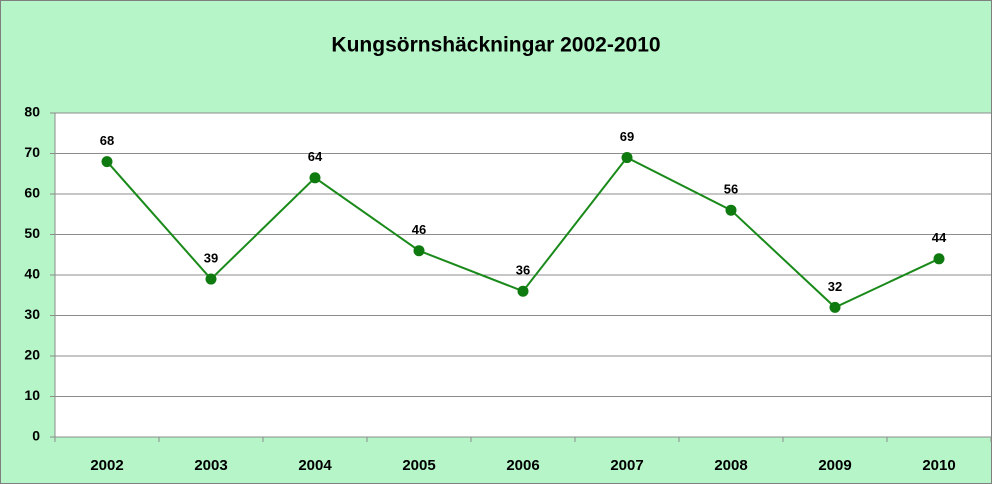 The width and height of the screenshot is (992, 484). What do you see at coordinates (32, 233) in the screenshot?
I see `y-tick-label: 50` at bounding box center [32, 233].